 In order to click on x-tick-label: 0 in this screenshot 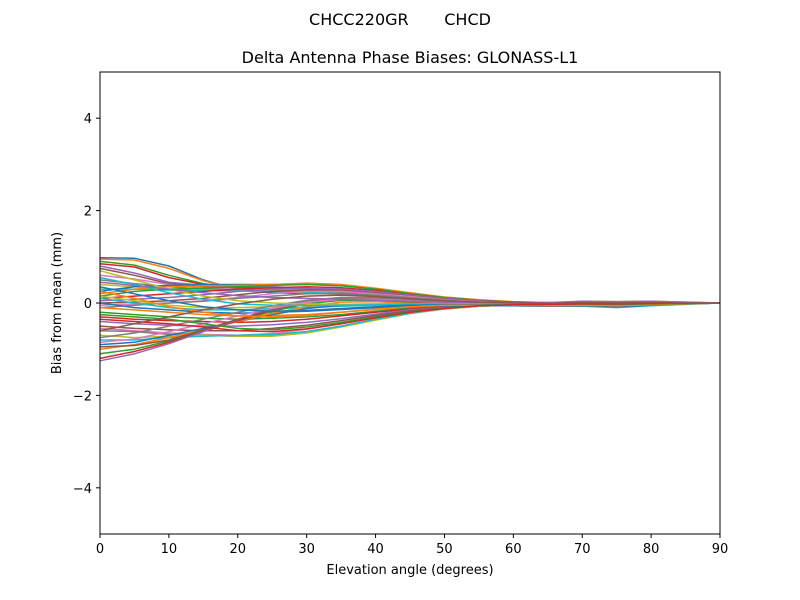, I will do `click(100, 549)`.